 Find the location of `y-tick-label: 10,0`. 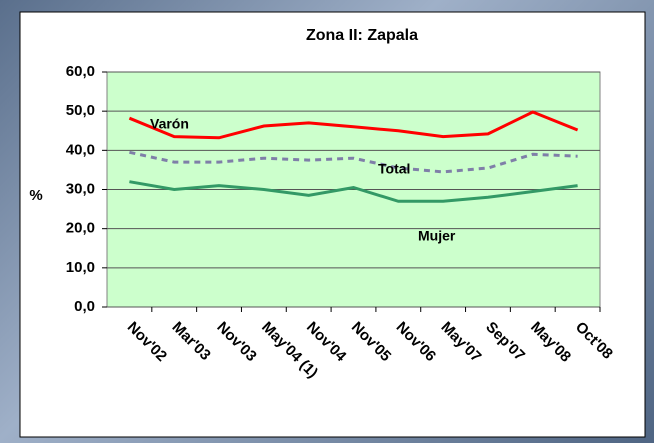

y-tick-label: 10,0 is located at coordinates (80, 267).